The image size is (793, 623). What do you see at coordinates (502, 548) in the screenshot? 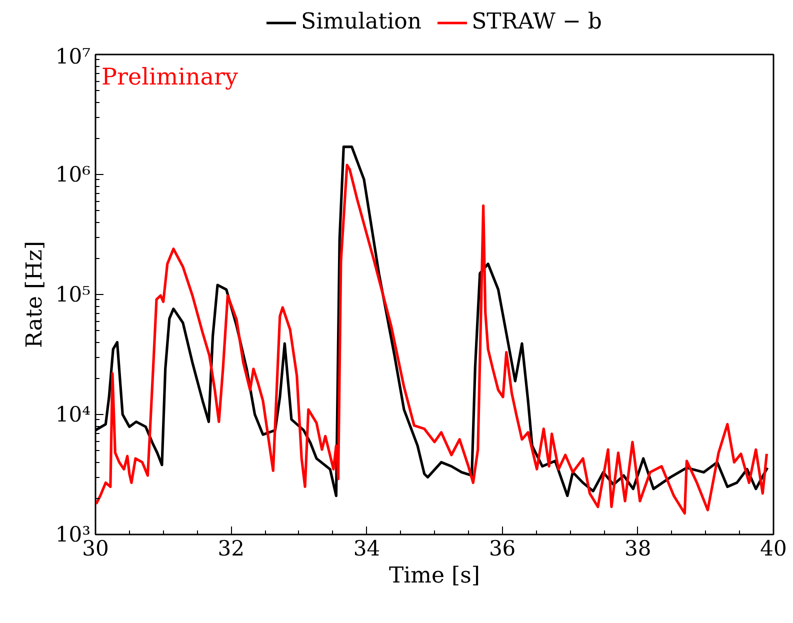
I see `x-tick-label: 36` at bounding box center [502, 548].